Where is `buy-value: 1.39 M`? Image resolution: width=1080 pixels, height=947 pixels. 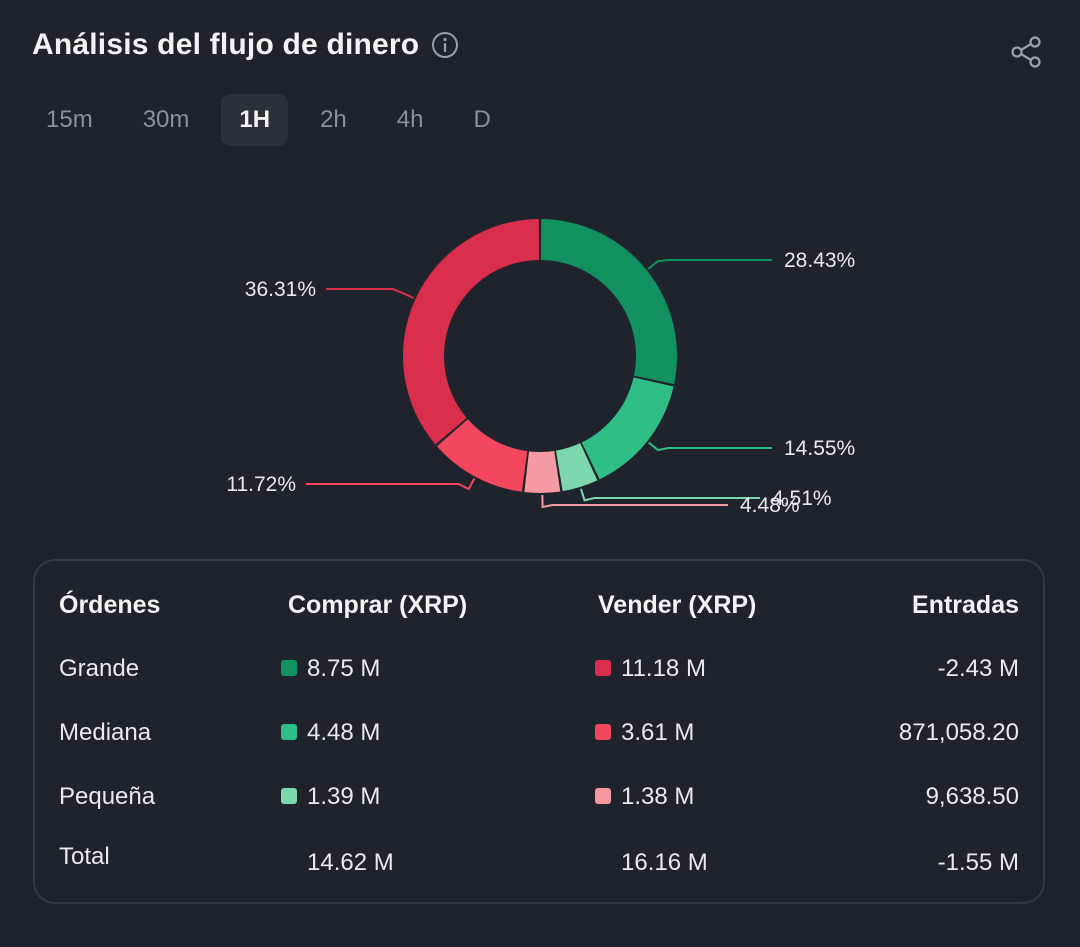 buy-value: 1.39 M is located at coordinates (330, 797).